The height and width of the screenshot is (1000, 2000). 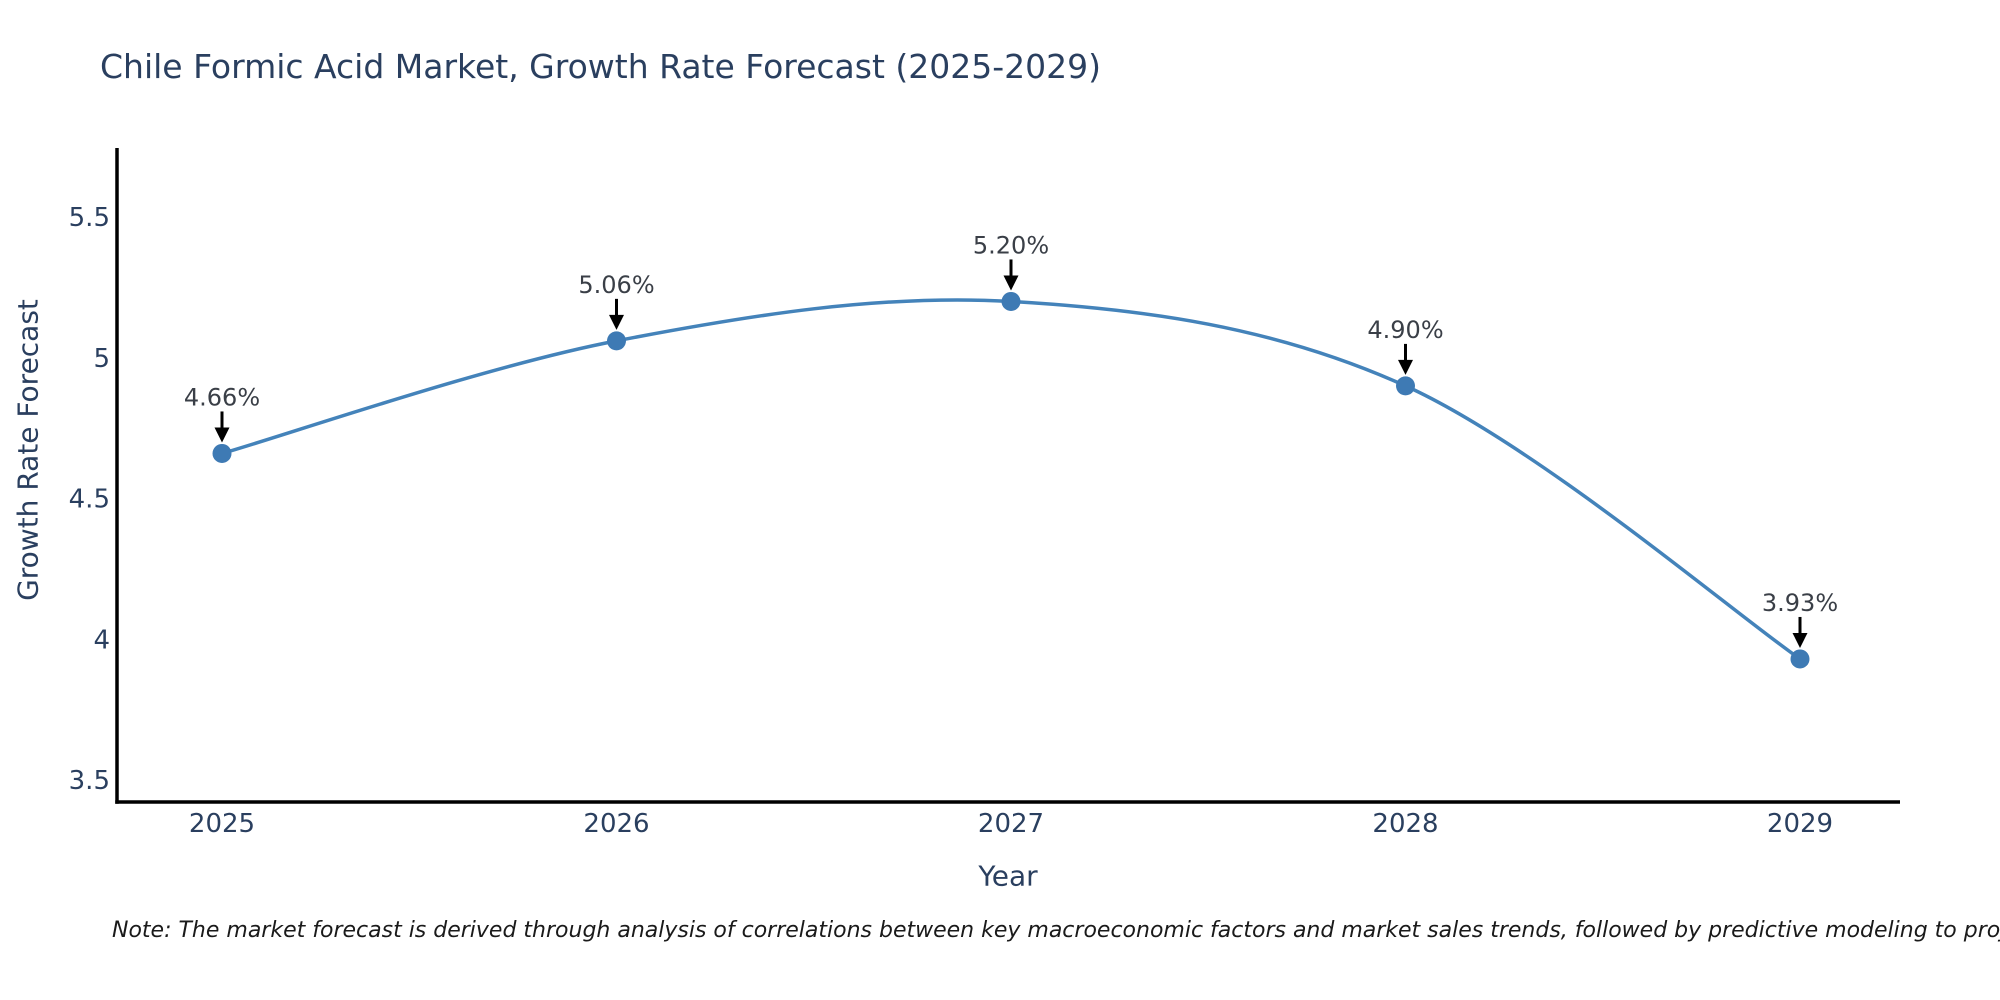 What do you see at coordinates (1800, 603) in the screenshot?
I see `data-point-label: 3.93%` at bounding box center [1800, 603].